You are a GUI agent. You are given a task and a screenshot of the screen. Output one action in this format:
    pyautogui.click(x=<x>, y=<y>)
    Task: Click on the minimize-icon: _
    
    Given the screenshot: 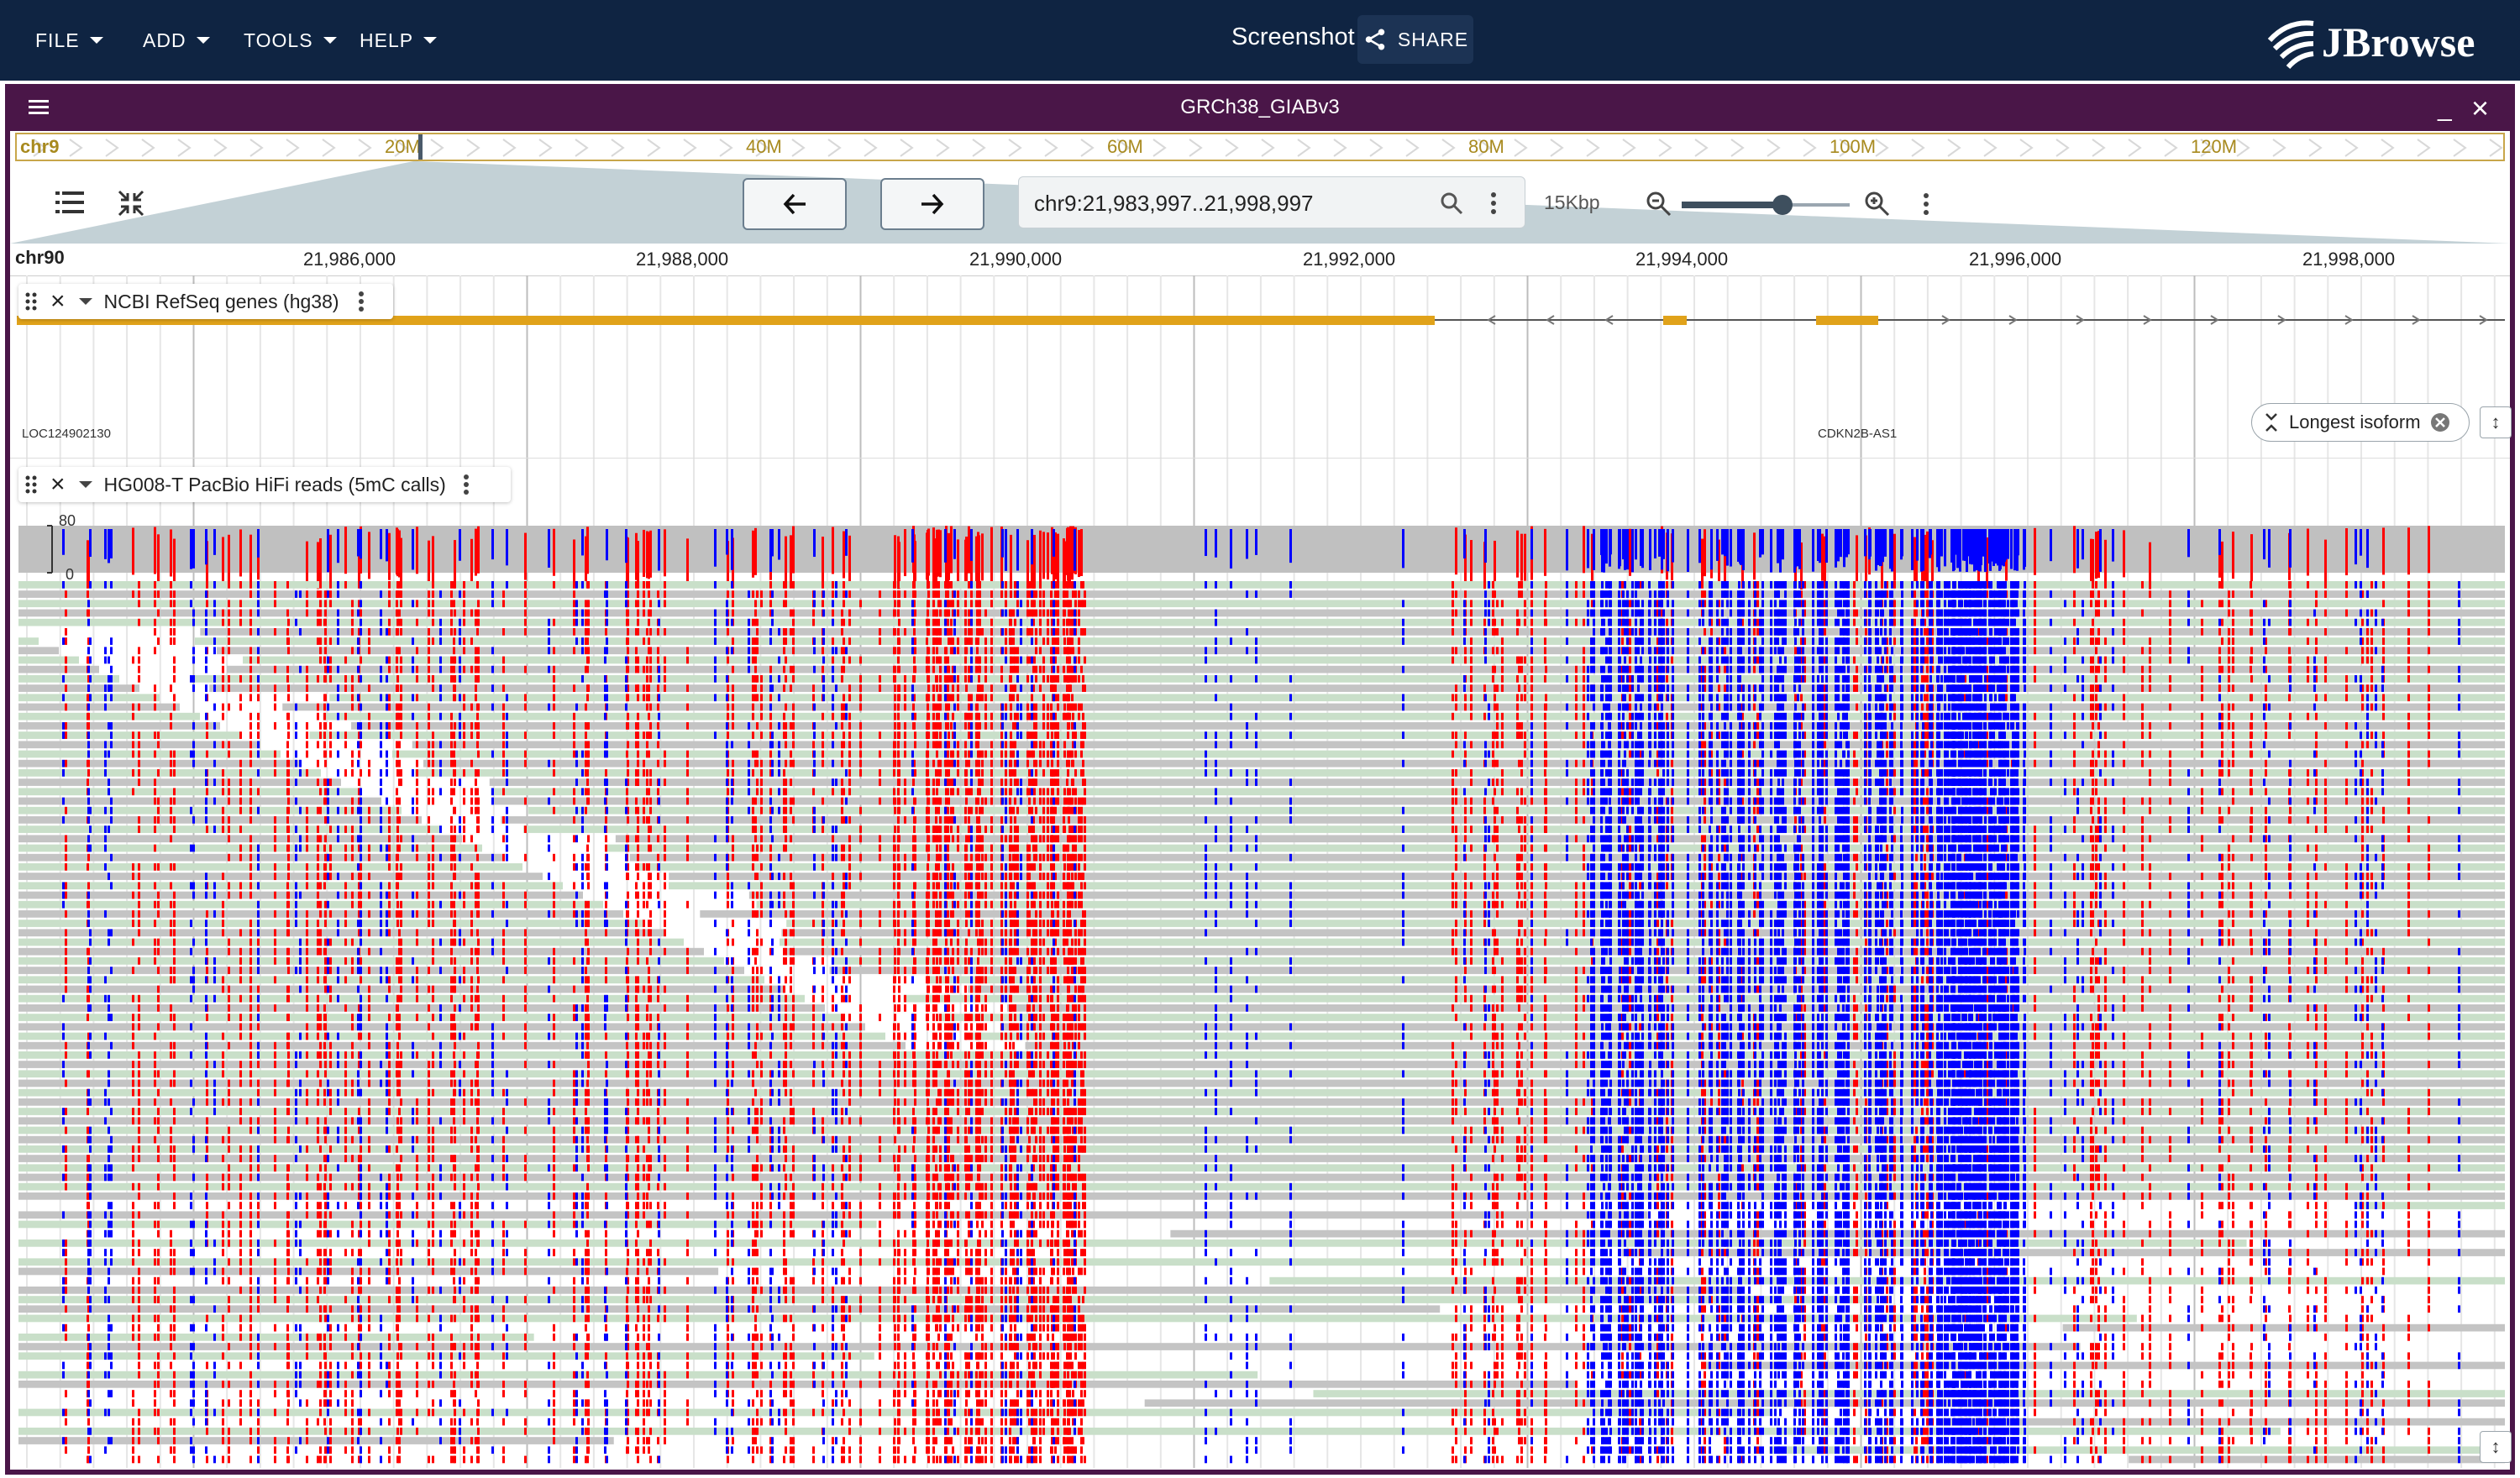 What is the action you would take?
    pyautogui.click(x=2445, y=108)
    